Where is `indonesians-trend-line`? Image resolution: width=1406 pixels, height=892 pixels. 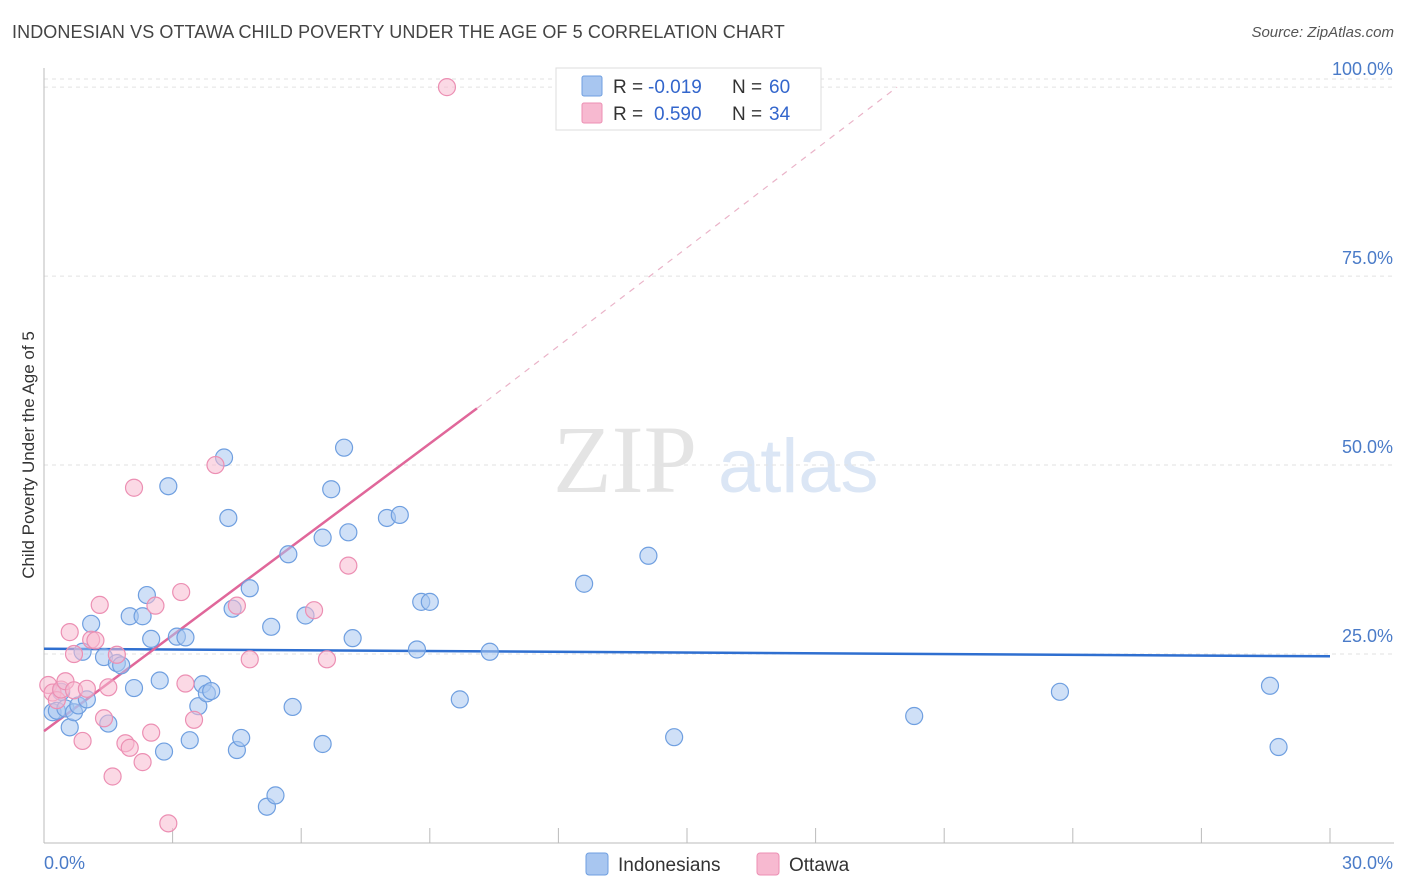 indonesians-trend-line is located at coordinates (687, 652).